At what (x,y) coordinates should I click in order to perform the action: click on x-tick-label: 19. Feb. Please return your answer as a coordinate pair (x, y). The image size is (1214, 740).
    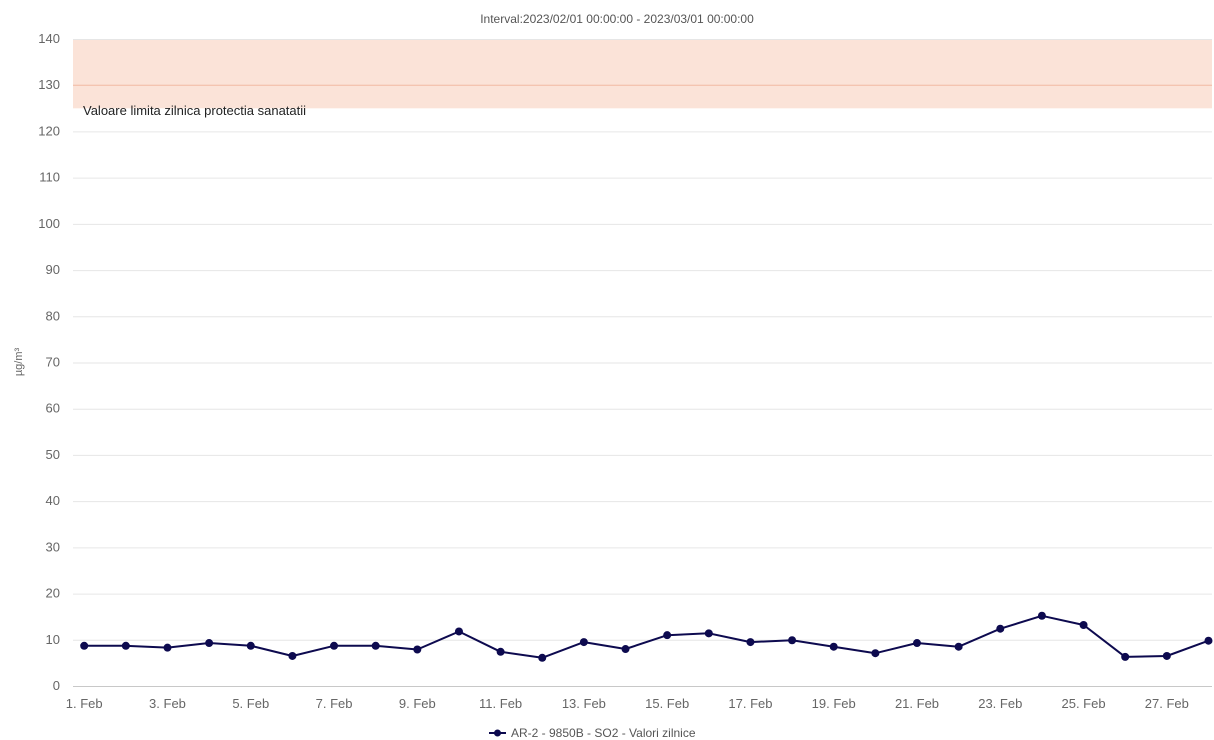
    Looking at the image, I should click on (834, 703).